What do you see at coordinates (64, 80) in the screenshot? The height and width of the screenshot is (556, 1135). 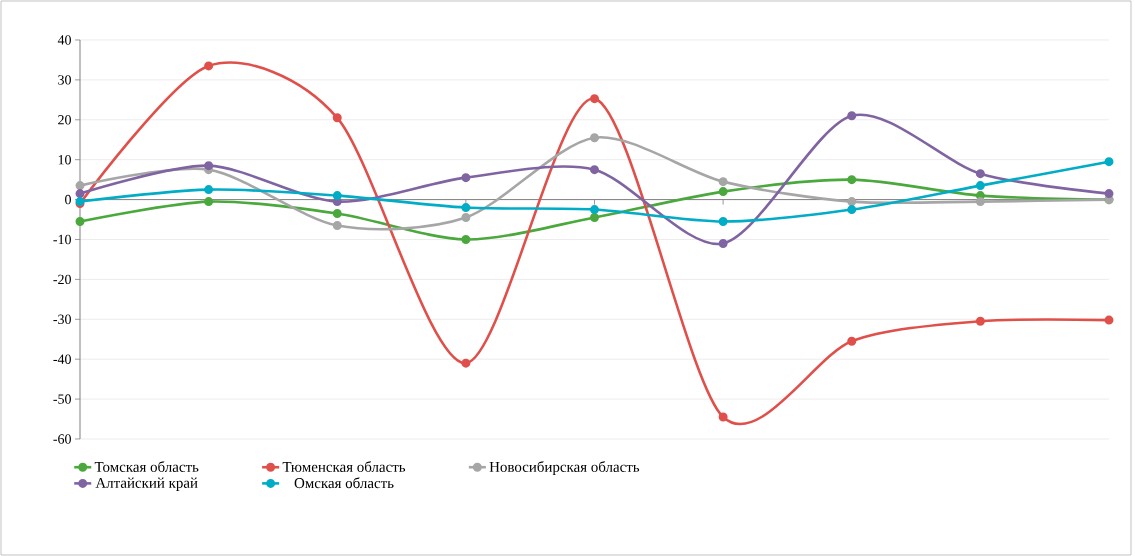 I see `y-tick-label: 30` at bounding box center [64, 80].